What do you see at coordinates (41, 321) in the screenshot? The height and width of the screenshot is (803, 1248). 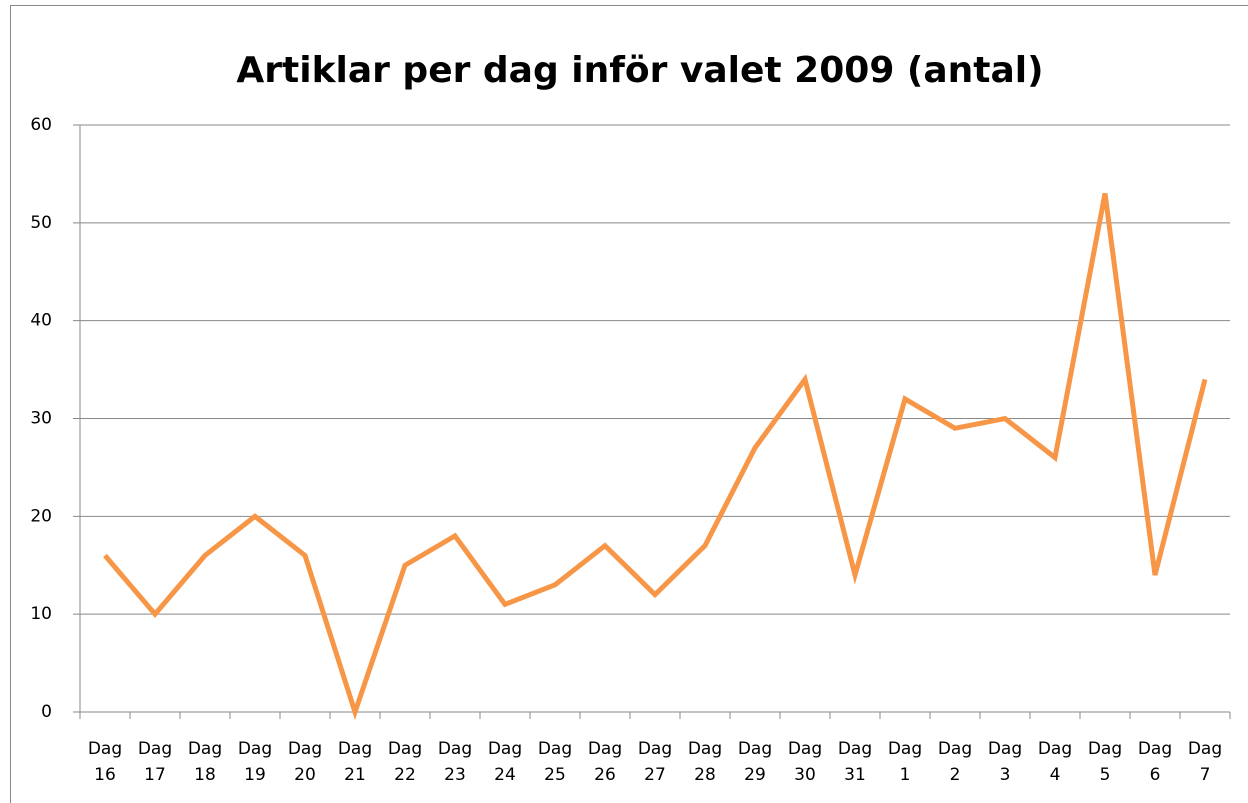 I see `y-tick-label: 40` at bounding box center [41, 321].